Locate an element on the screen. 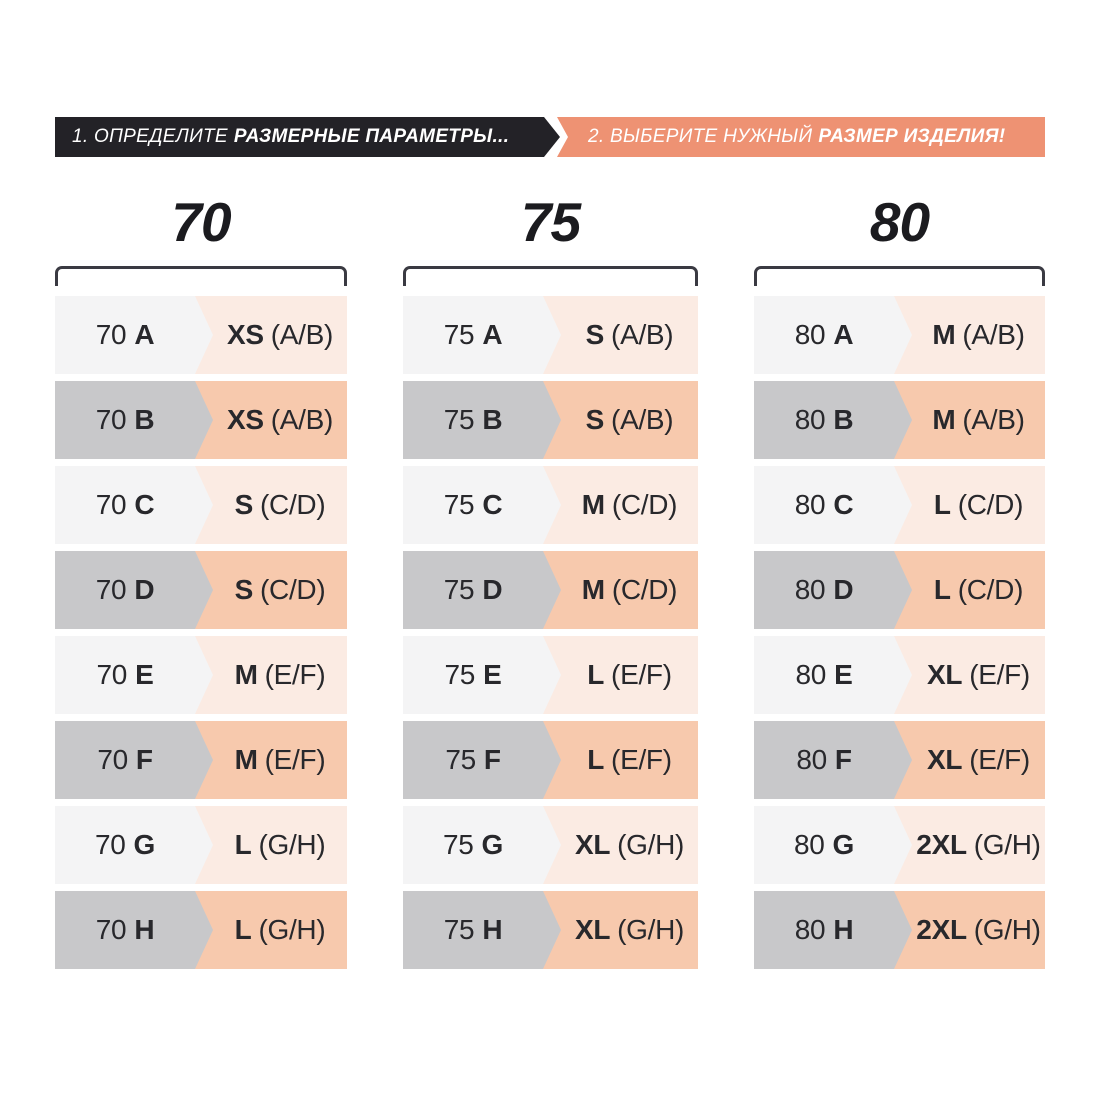  size-row: 70 D S (C/D) is located at coordinates (201, 590).